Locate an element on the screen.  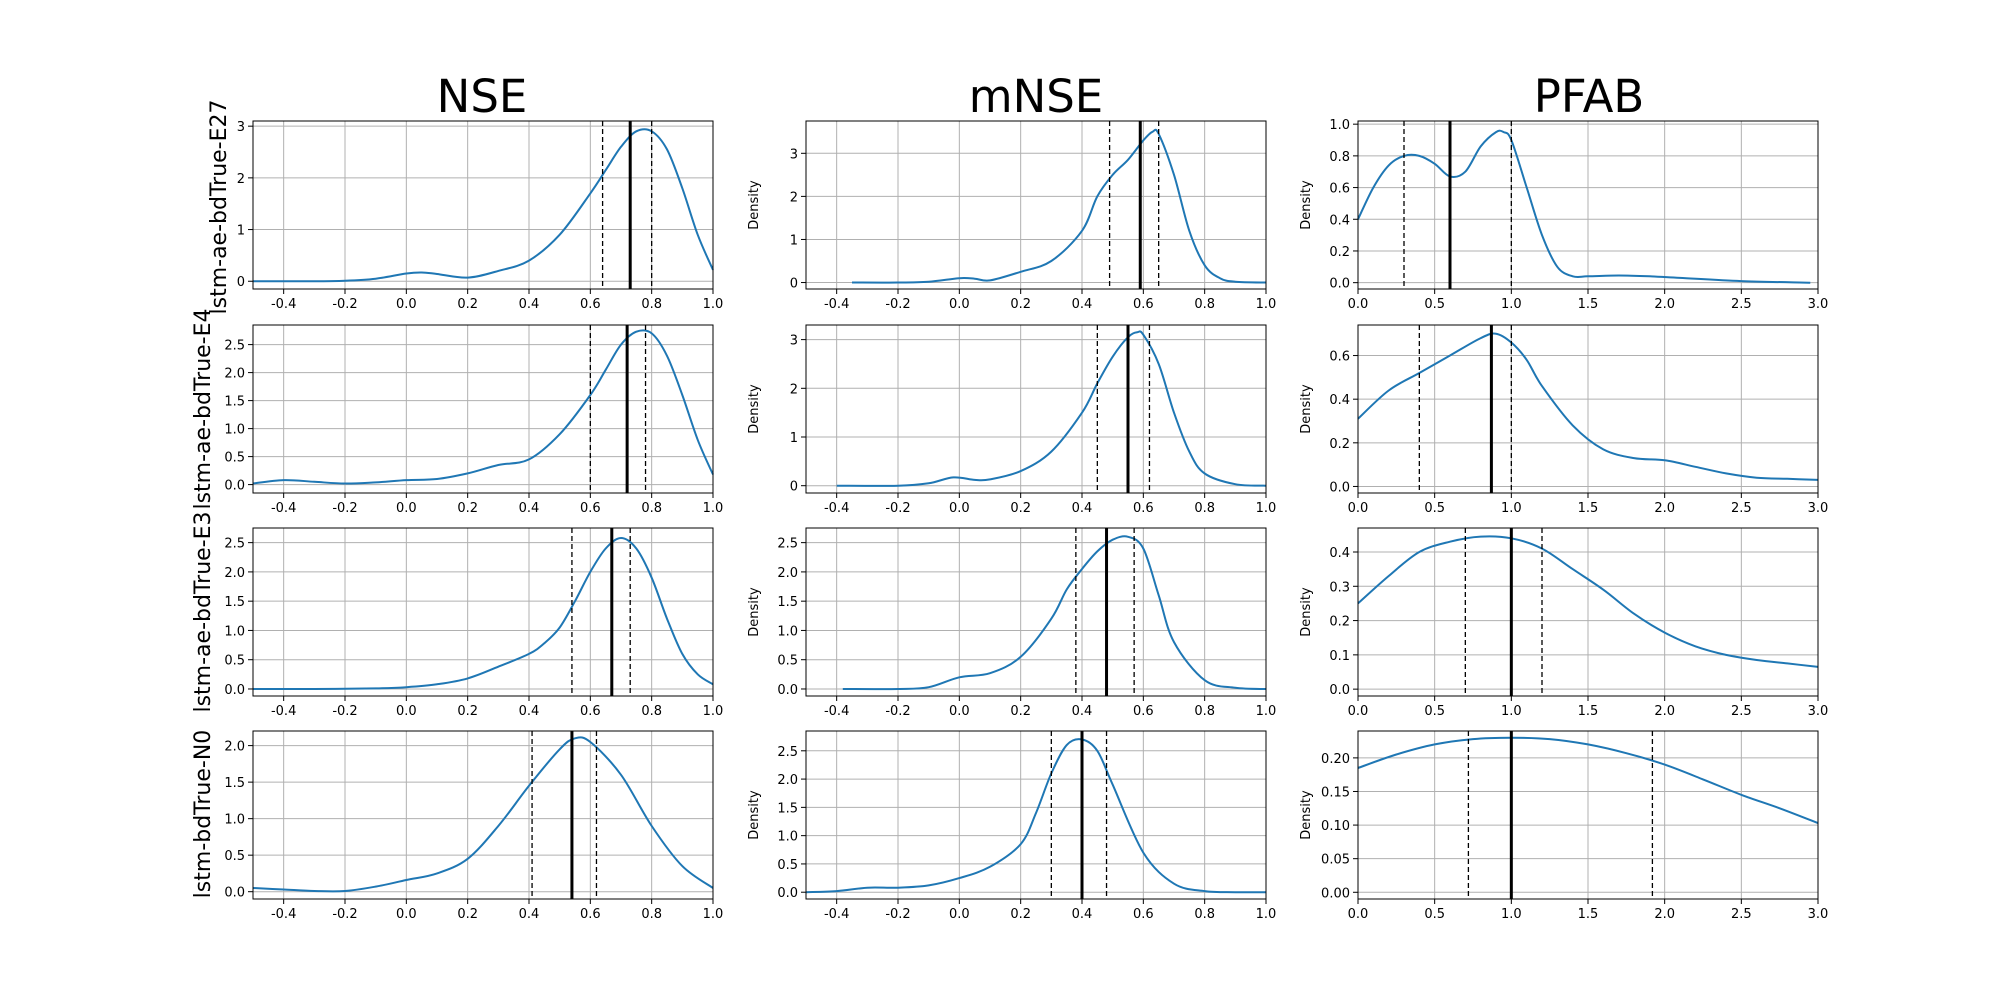
x-tick-label: 2.0 is located at coordinates (1664, 711).